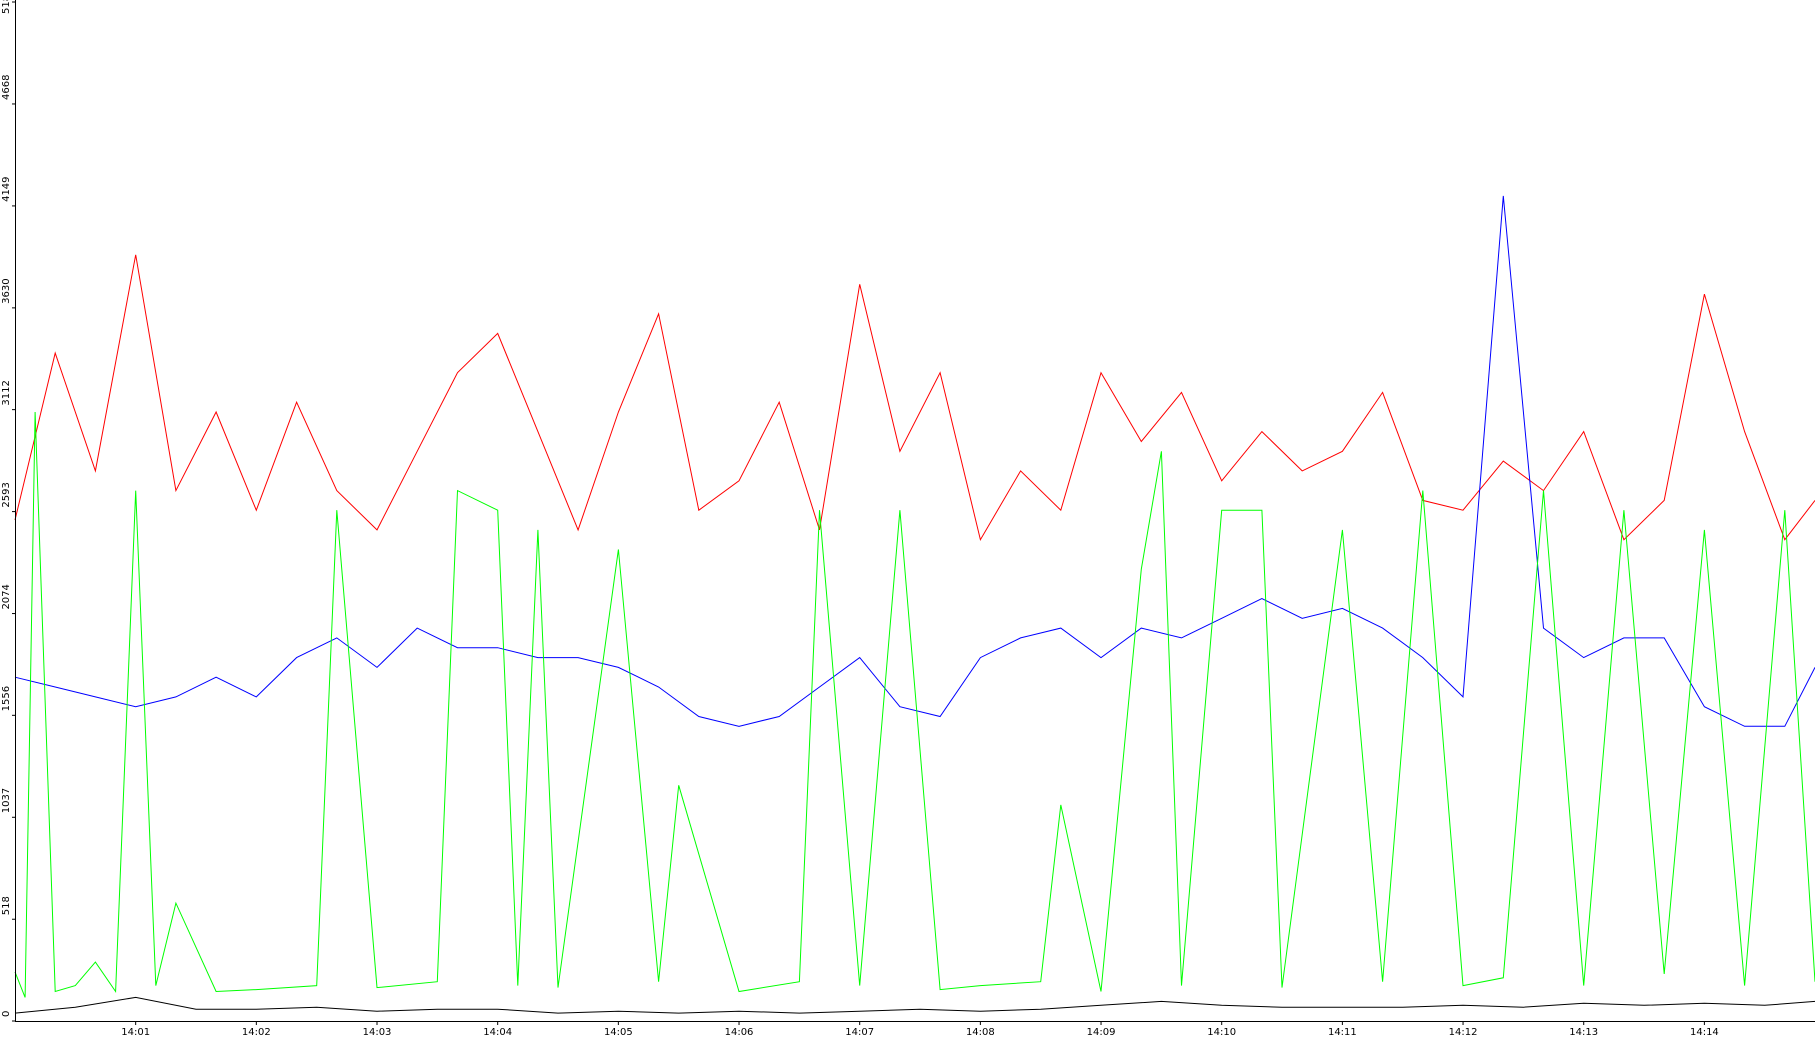 The height and width of the screenshot is (1039, 1815). I want to click on y-tick-label: 2074, so click(6, 596).